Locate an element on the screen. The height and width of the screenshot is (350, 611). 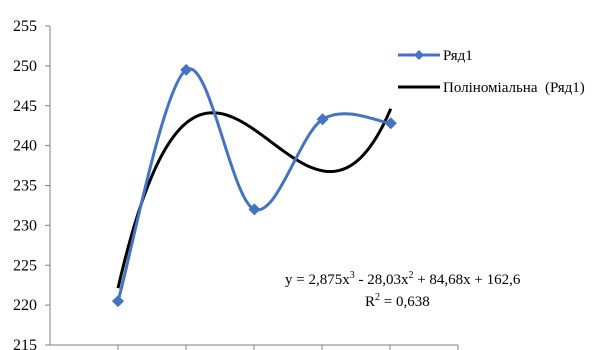
y-tick-label: 240 is located at coordinates (25, 146).